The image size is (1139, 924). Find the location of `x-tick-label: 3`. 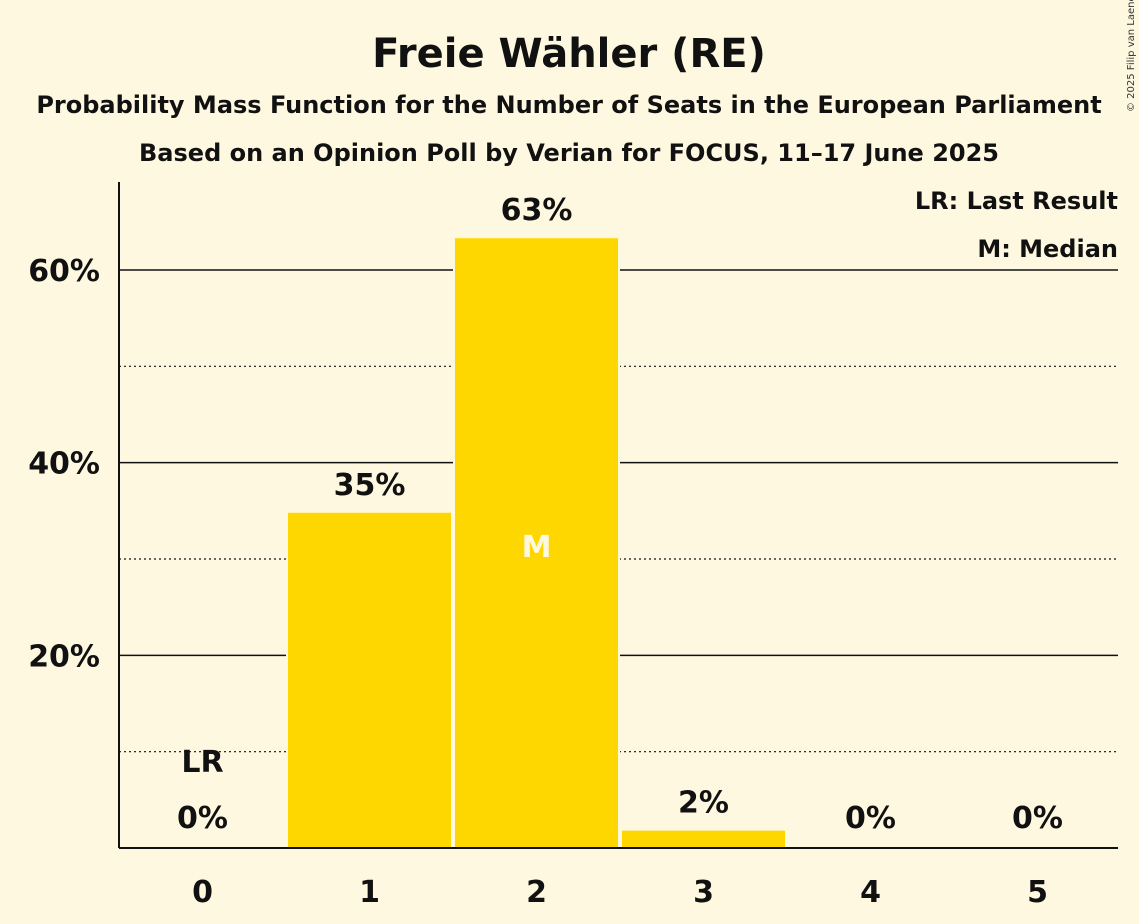

x-tick-label: 3 is located at coordinates (703, 892).